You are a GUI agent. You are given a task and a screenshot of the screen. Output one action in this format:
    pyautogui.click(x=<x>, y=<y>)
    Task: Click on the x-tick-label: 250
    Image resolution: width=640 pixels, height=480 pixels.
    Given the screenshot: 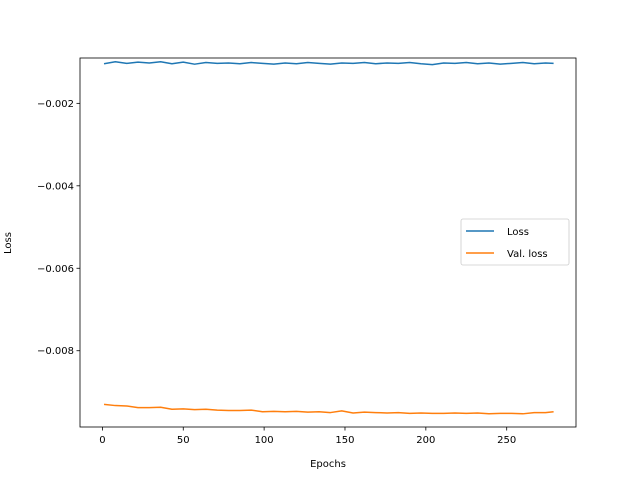 What is the action you would take?
    pyautogui.click(x=506, y=440)
    